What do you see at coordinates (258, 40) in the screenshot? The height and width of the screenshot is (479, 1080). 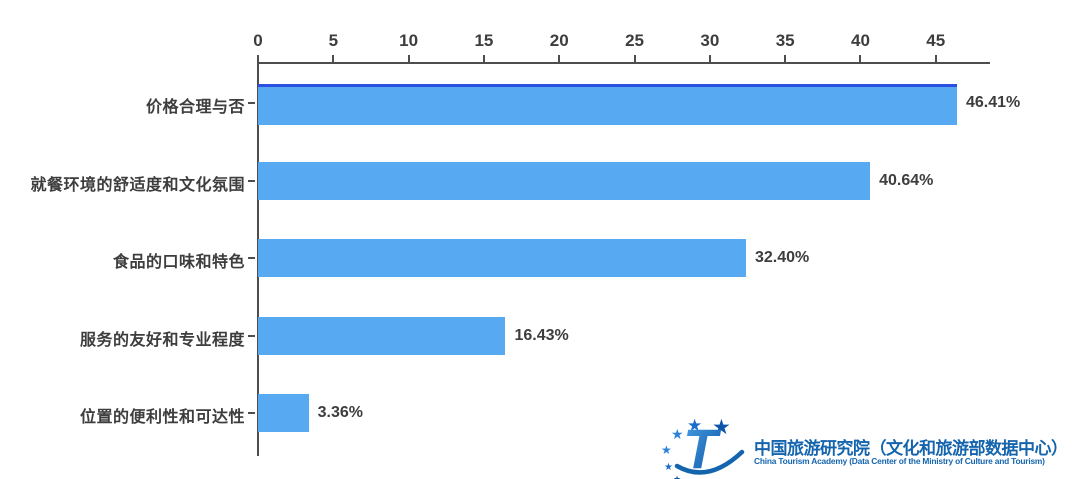 I see `x-tick-label: 0` at bounding box center [258, 40].